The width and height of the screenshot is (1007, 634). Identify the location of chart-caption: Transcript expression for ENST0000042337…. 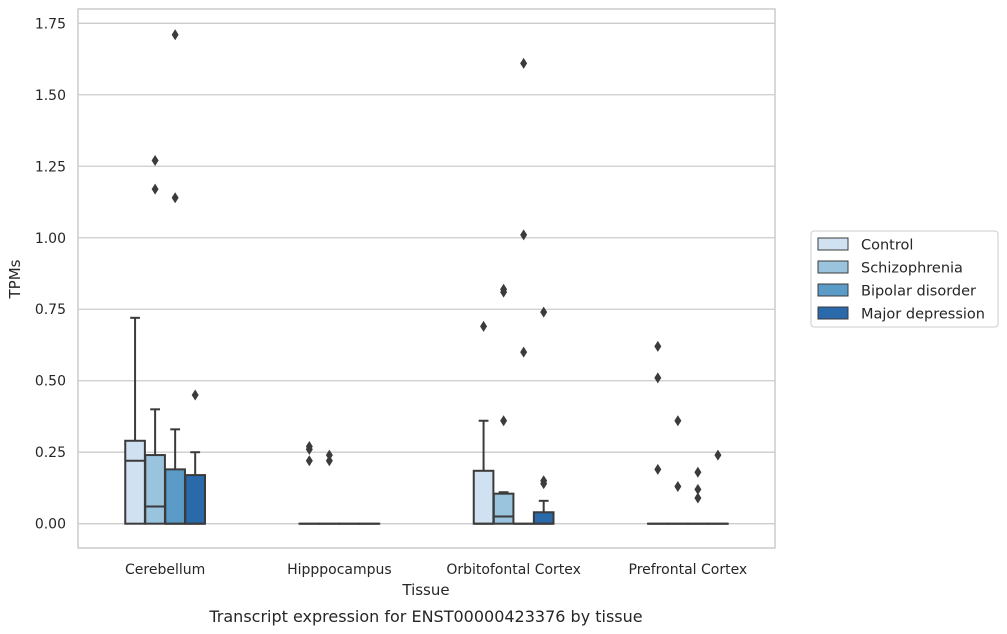
(425, 616).